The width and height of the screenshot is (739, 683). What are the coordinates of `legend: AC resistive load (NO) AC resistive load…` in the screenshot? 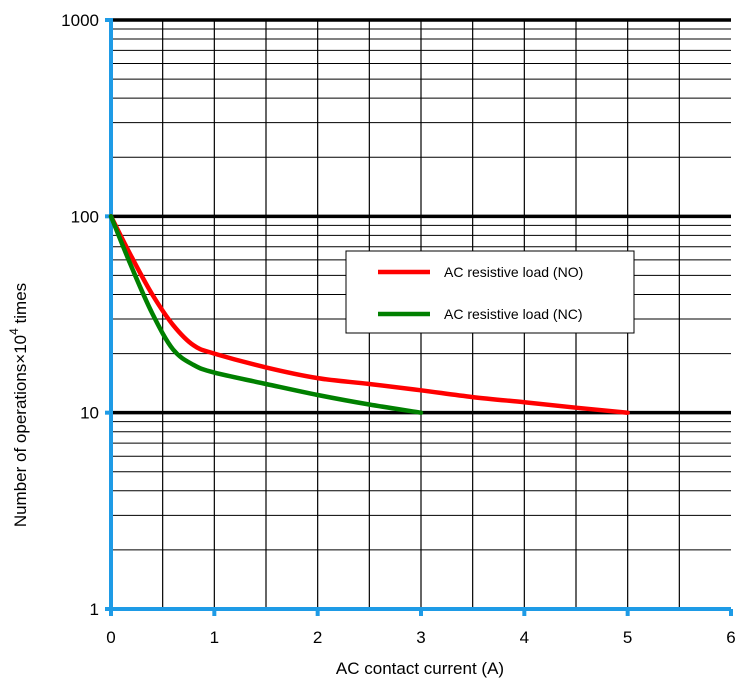 It's located at (490, 292).